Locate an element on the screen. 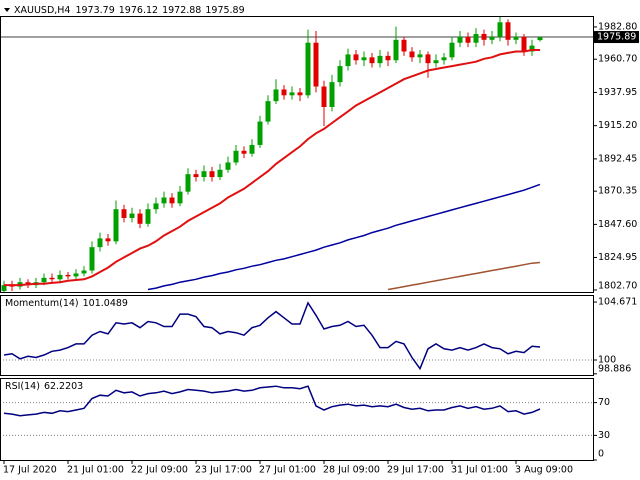 Image resolution: width=640 pixels, height=480 pixels. y-tick-label: 30 is located at coordinates (604, 435).